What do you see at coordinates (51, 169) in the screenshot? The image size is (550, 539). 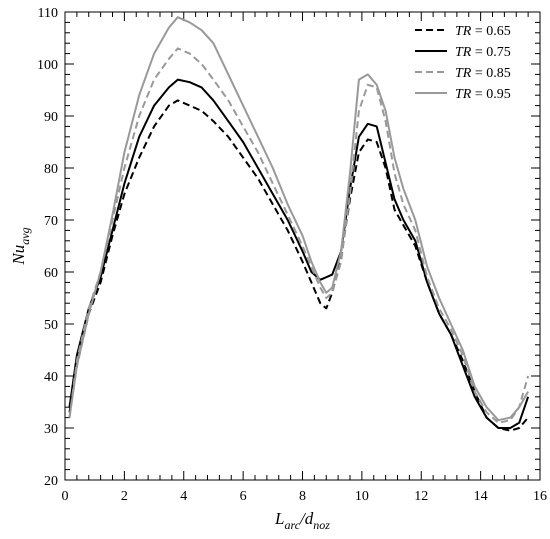 I see `y-tick-label: 80` at bounding box center [51, 169].